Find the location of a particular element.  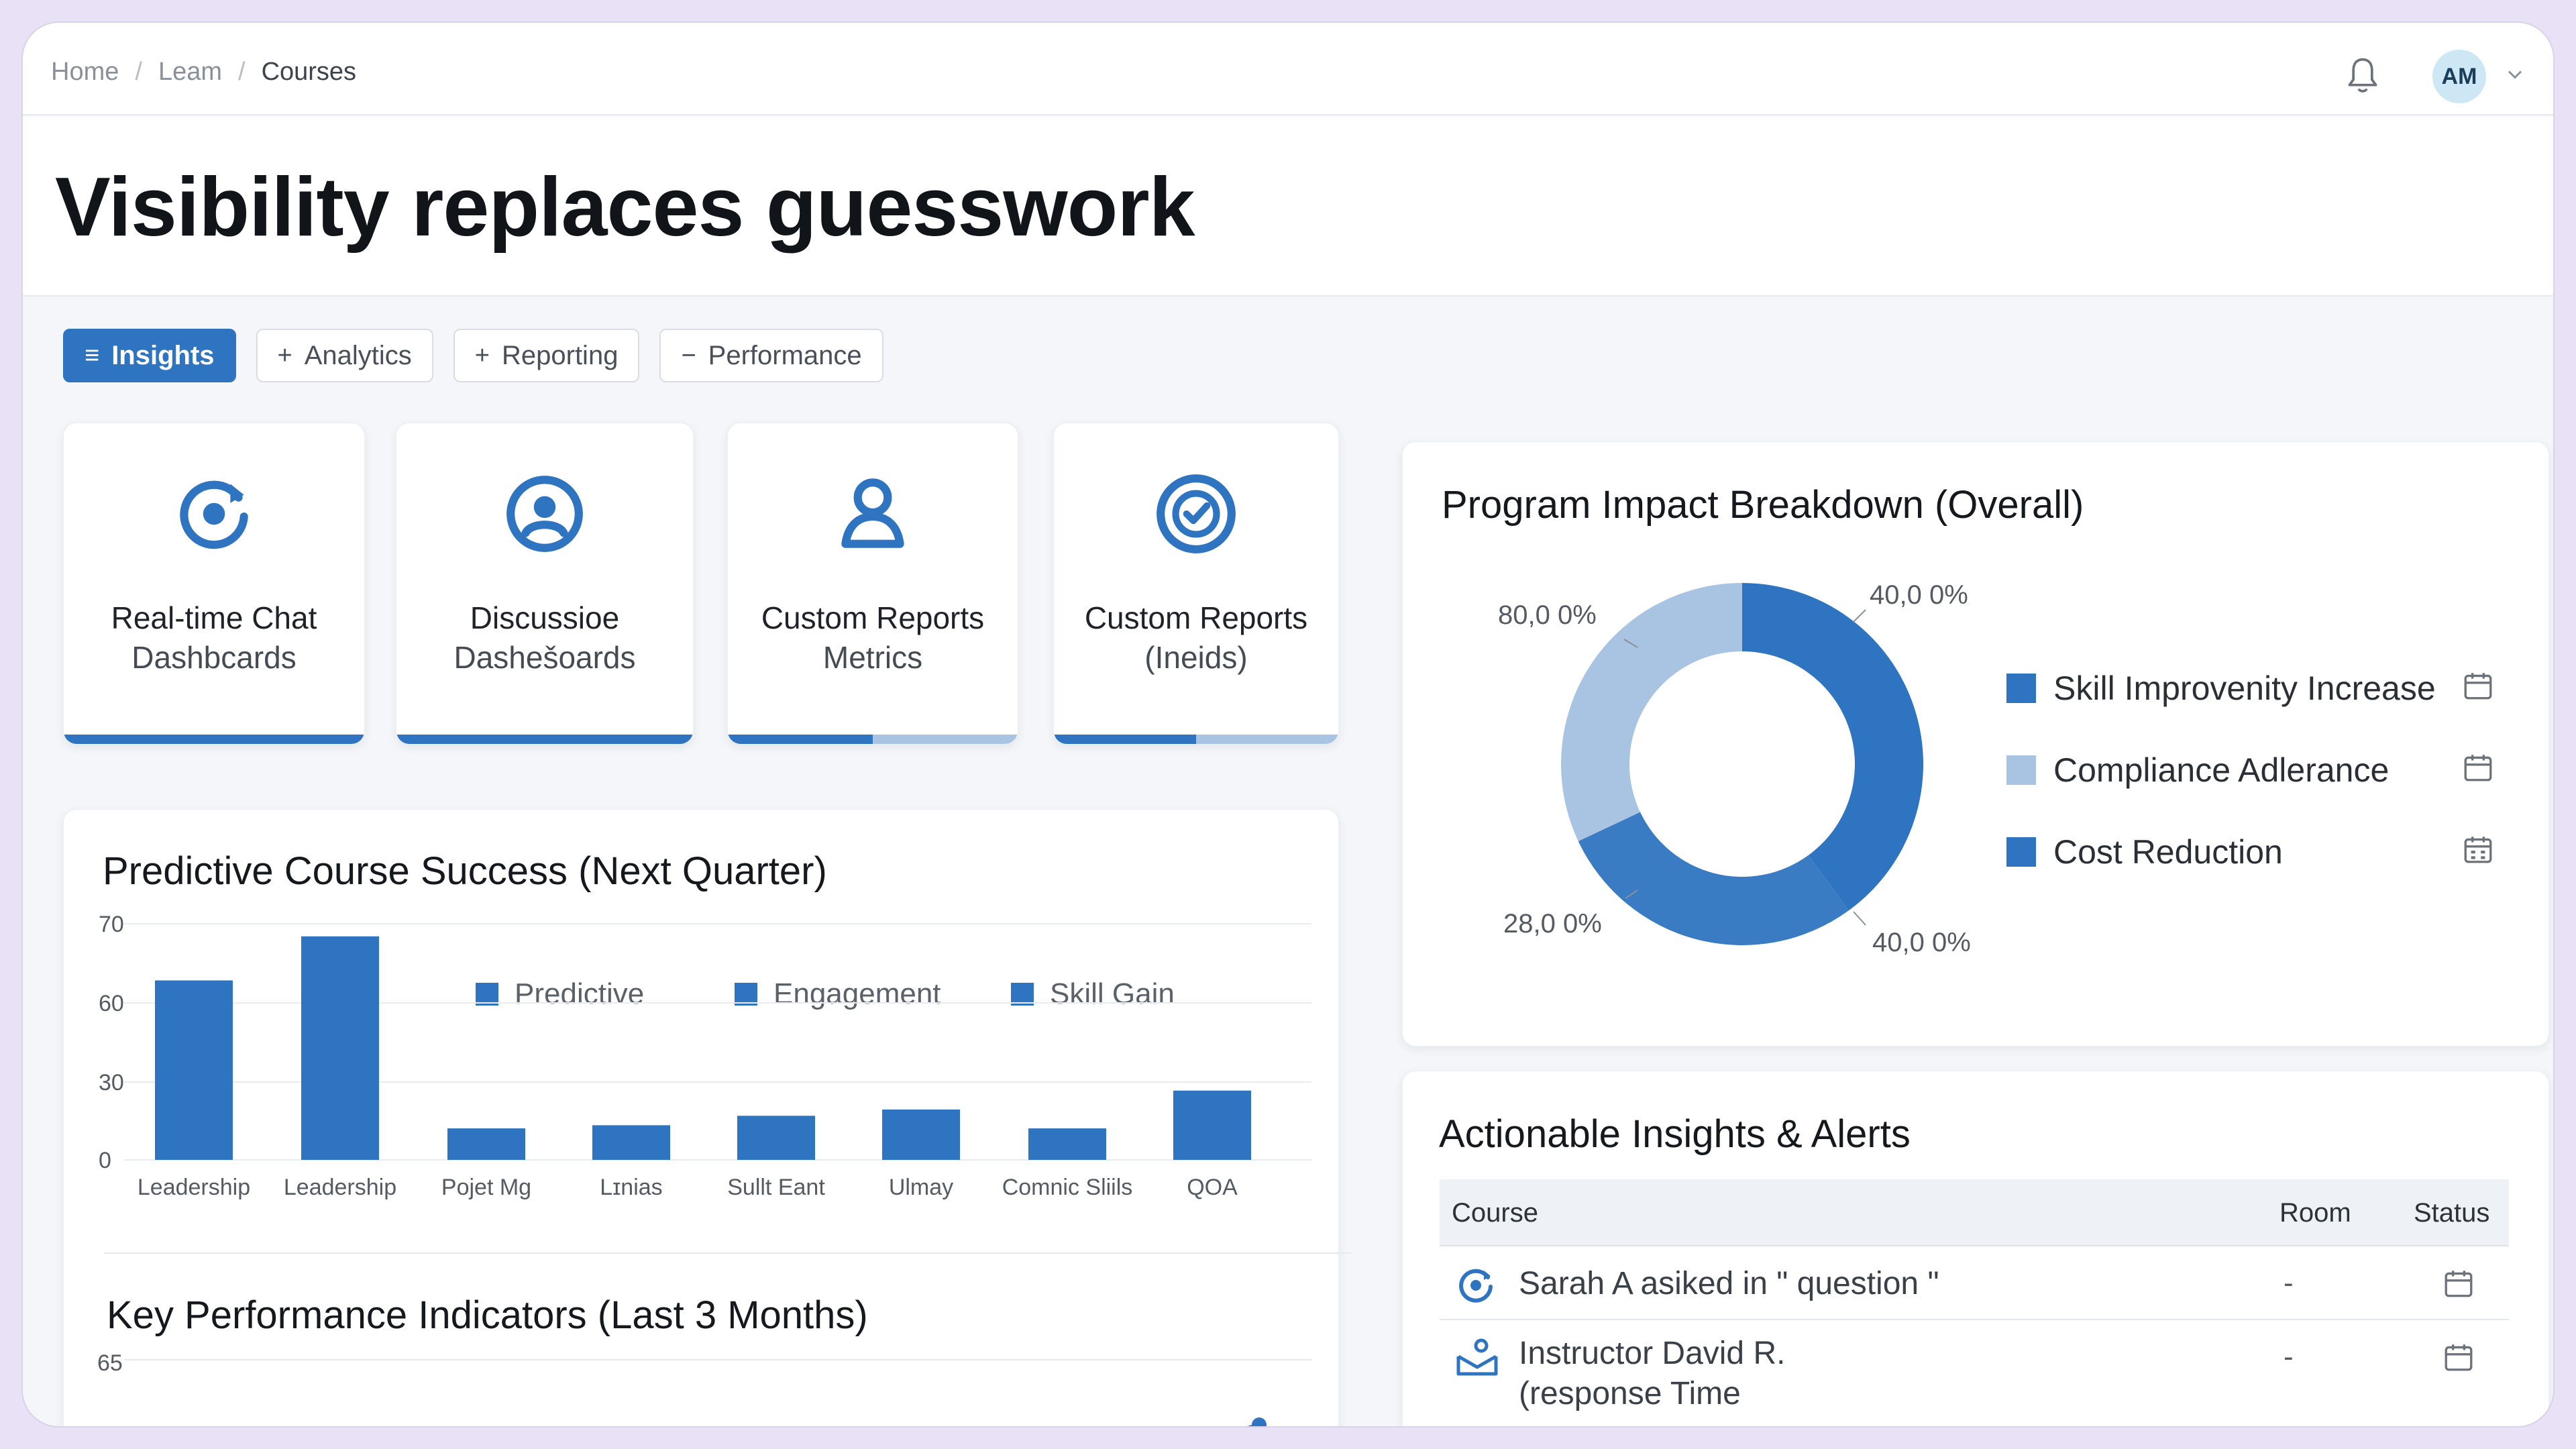

check-circle-icon is located at coordinates (1196, 513).